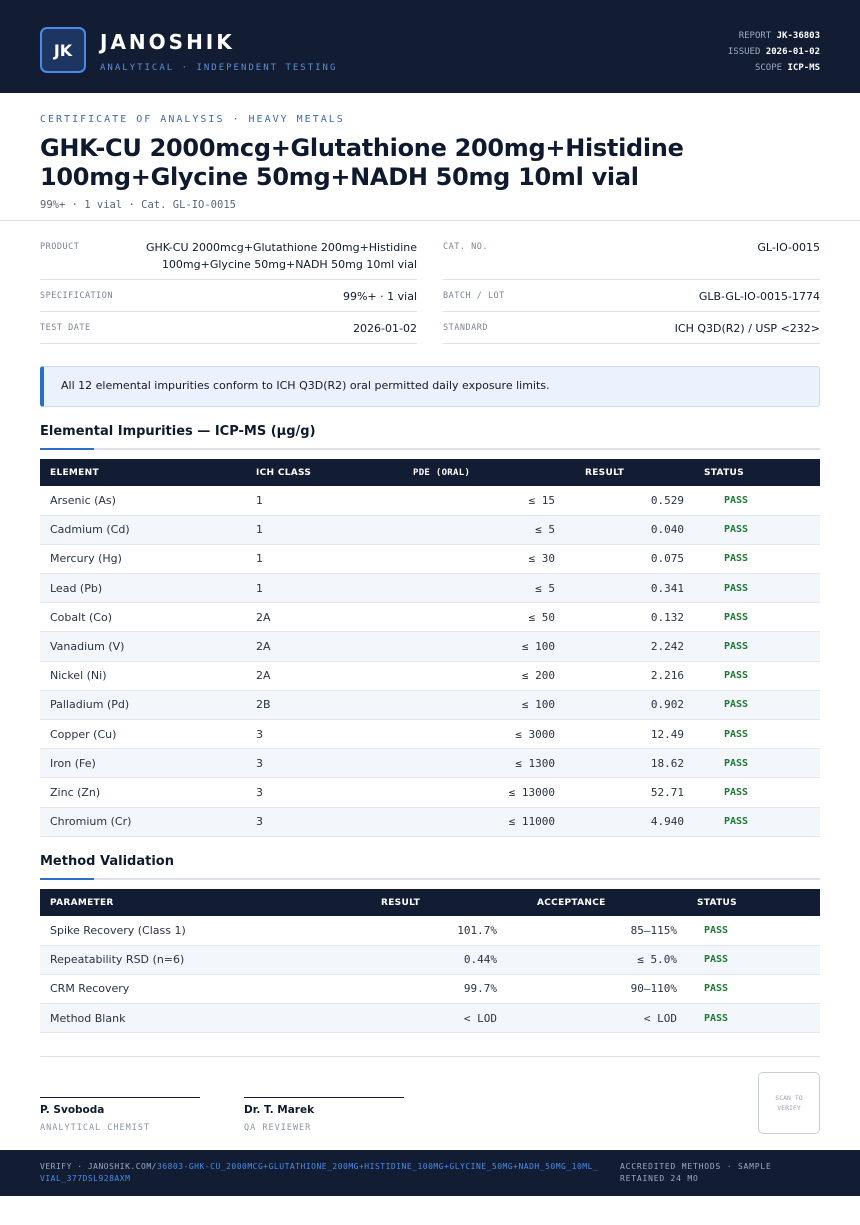 The width and height of the screenshot is (860, 1225). What do you see at coordinates (95, 1128) in the screenshot?
I see `signatory-role: ANALYTICAL CHEMIST` at bounding box center [95, 1128].